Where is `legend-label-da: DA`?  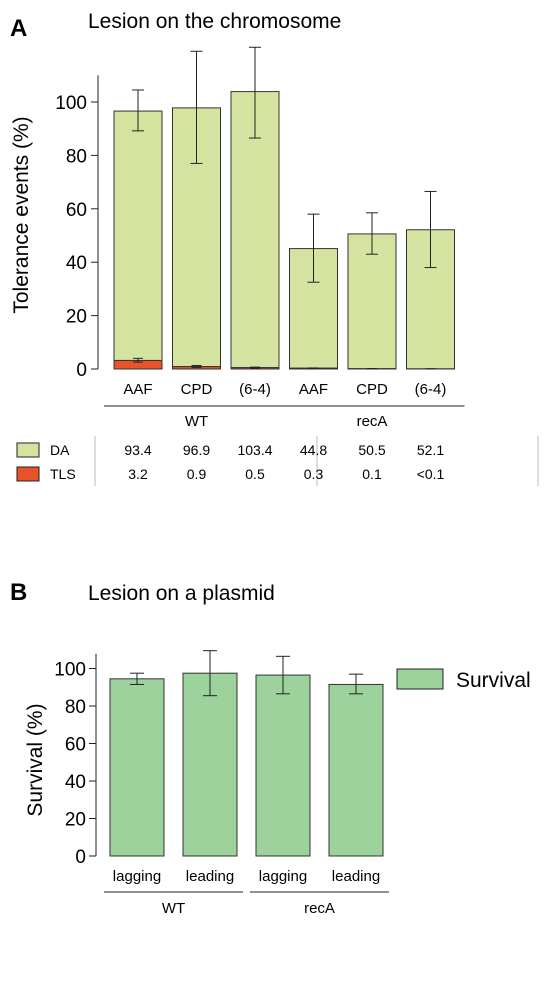
legend-label-da: DA is located at coordinates (60, 450).